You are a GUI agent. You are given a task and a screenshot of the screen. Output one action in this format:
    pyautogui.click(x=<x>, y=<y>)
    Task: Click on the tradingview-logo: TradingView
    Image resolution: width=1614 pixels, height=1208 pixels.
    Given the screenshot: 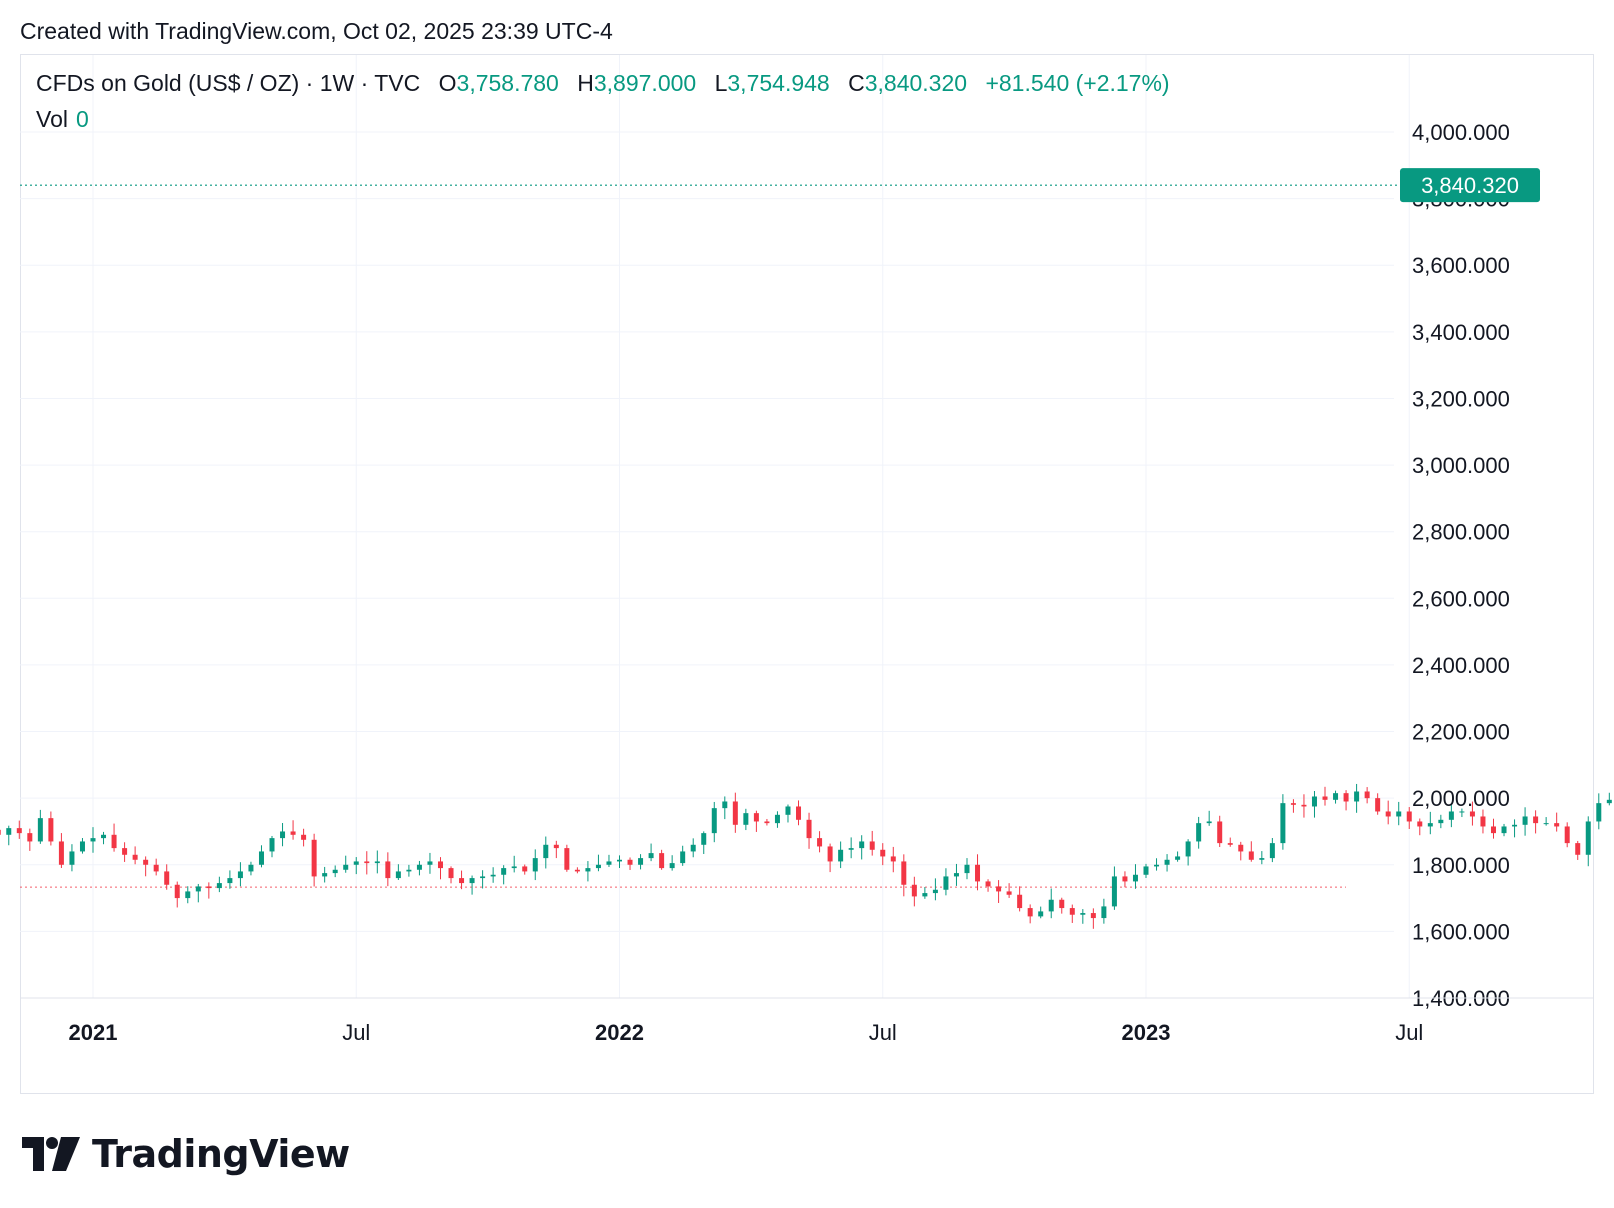 What is the action you would take?
    pyautogui.click(x=186, y=1154)
    